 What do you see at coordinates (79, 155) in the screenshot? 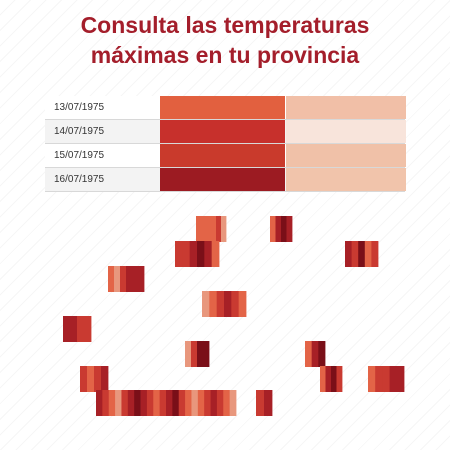
I see `row-date: 15/07/1975` at bounding box center [79, 155].